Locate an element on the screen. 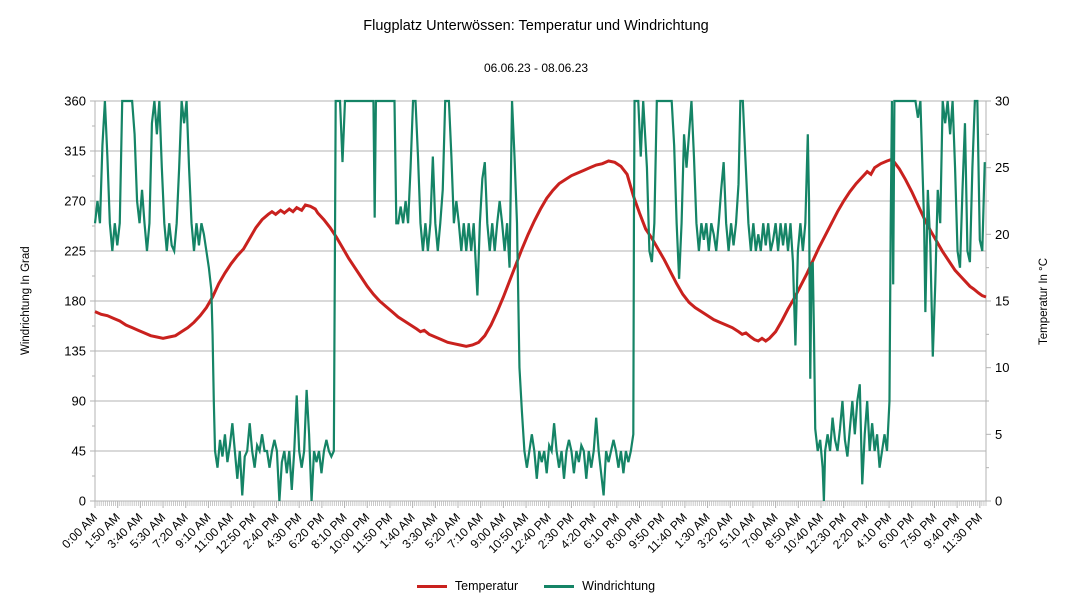 The width and height of the screenshot is (1072, 604). chart-legend: Temperatur Windrichtung is located at coordinates (536, 586).